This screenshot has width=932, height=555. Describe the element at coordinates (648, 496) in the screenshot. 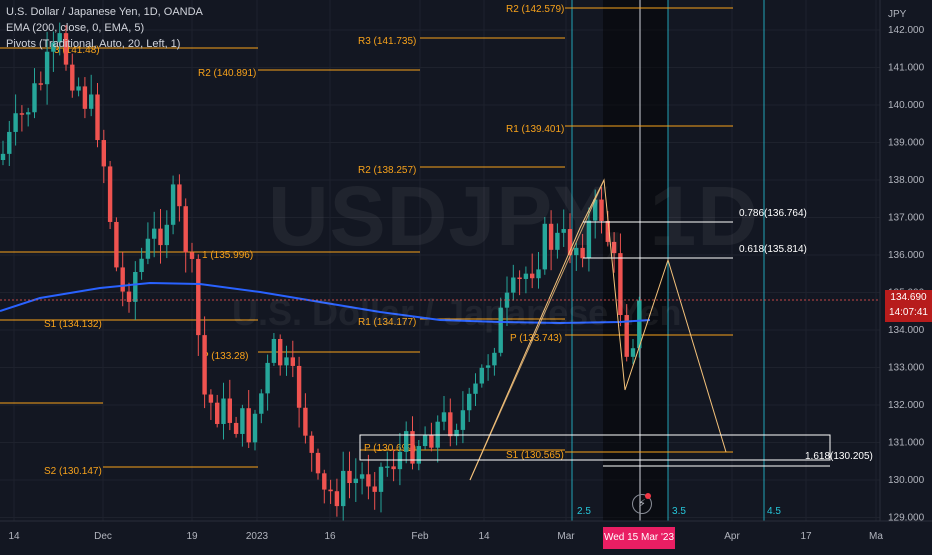

I see `notification-dot` at that location.